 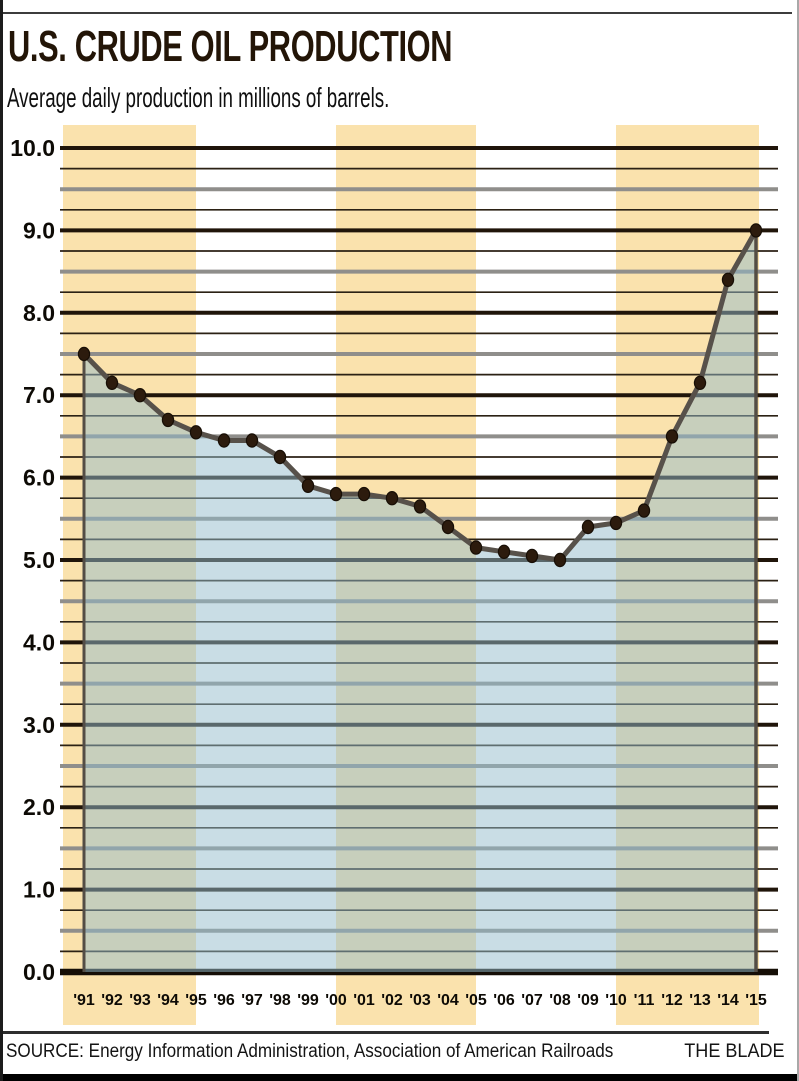 I want to click on top-rule, so click(x=397, y=13).